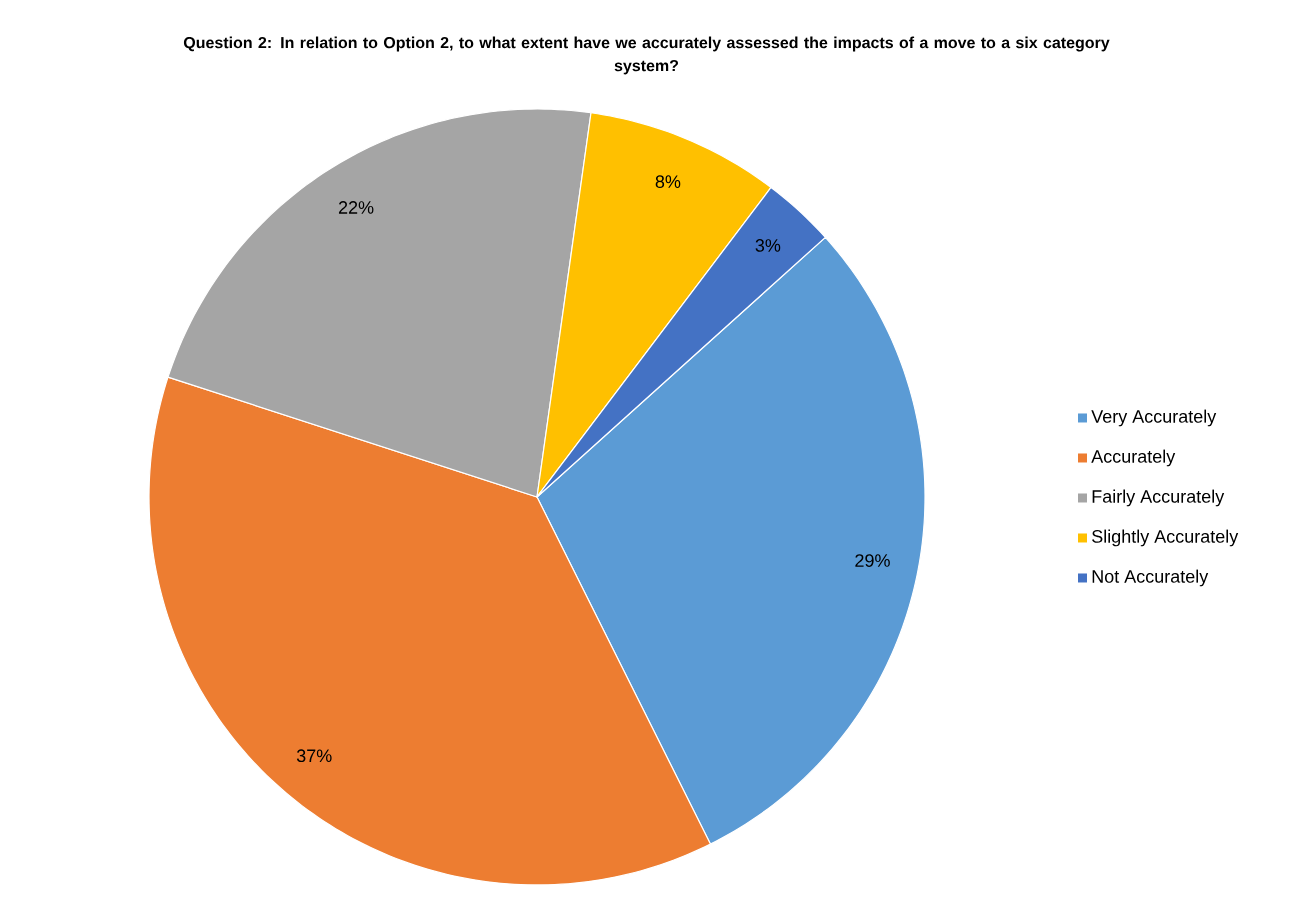 The height and width of the screenshot is (909, 1293). I want to click on legend-label: Accurately, so click(1133, 458).